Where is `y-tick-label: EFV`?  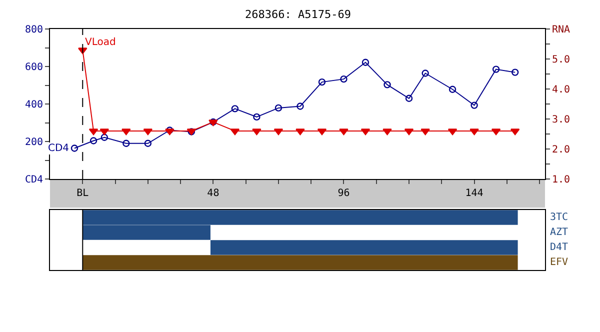
y-tick-label: EFV is located at coordinates (559, 262).